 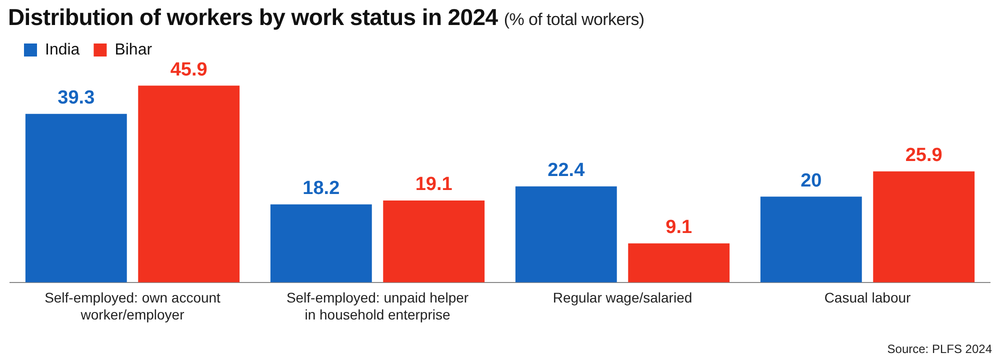 I want to click on data-label: 45.9, so click(x=189, y=69).